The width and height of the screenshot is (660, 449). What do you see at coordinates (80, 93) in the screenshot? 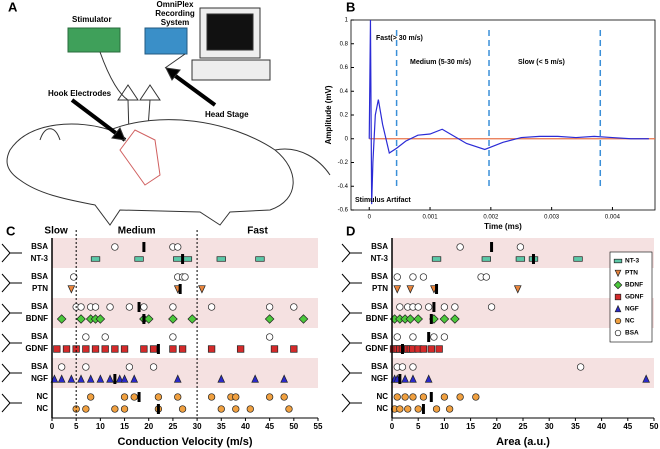
I see `label: Hook Electrodes` at bounding box center [80, 93].